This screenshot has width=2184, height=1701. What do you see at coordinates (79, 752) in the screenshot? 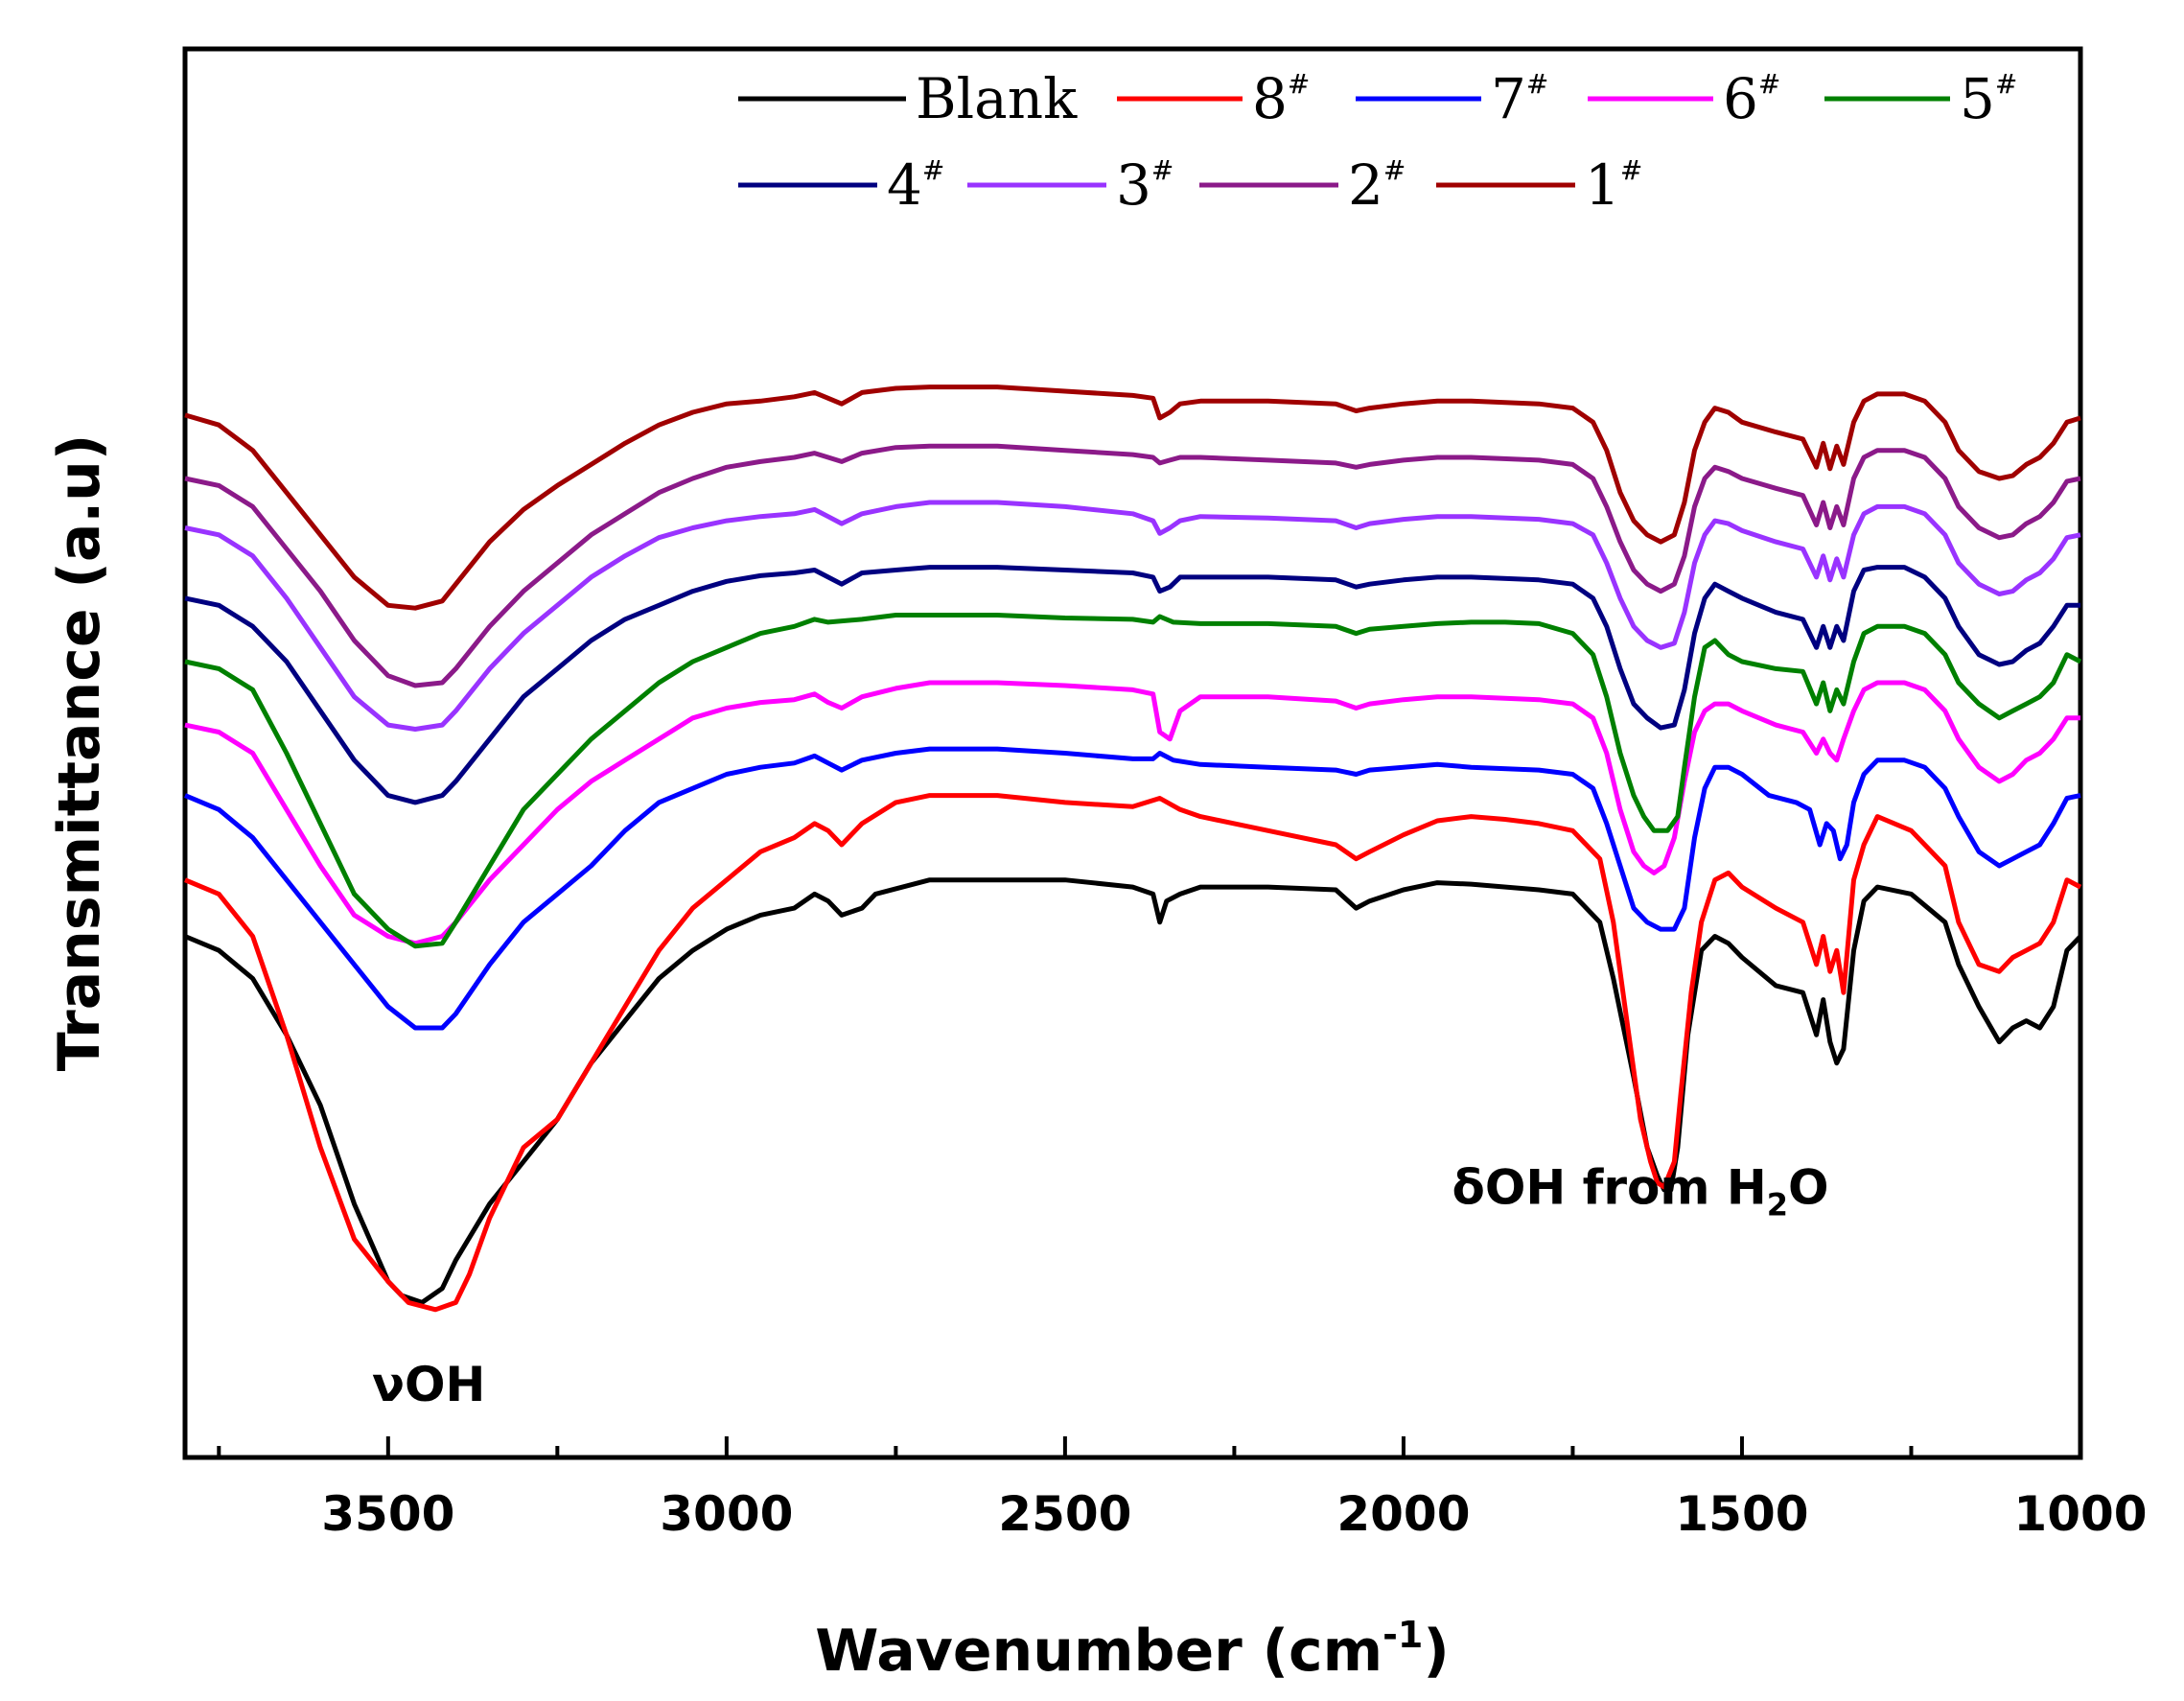
I see `y-axis-title: Transmittance (a.u)` at bounding box center [79, 752].